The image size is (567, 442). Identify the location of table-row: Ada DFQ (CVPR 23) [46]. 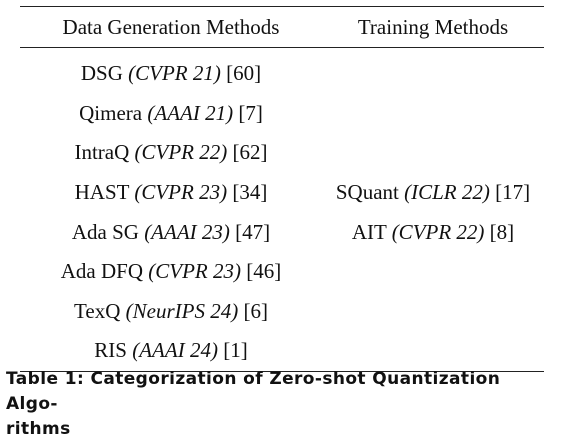
(282, 272).